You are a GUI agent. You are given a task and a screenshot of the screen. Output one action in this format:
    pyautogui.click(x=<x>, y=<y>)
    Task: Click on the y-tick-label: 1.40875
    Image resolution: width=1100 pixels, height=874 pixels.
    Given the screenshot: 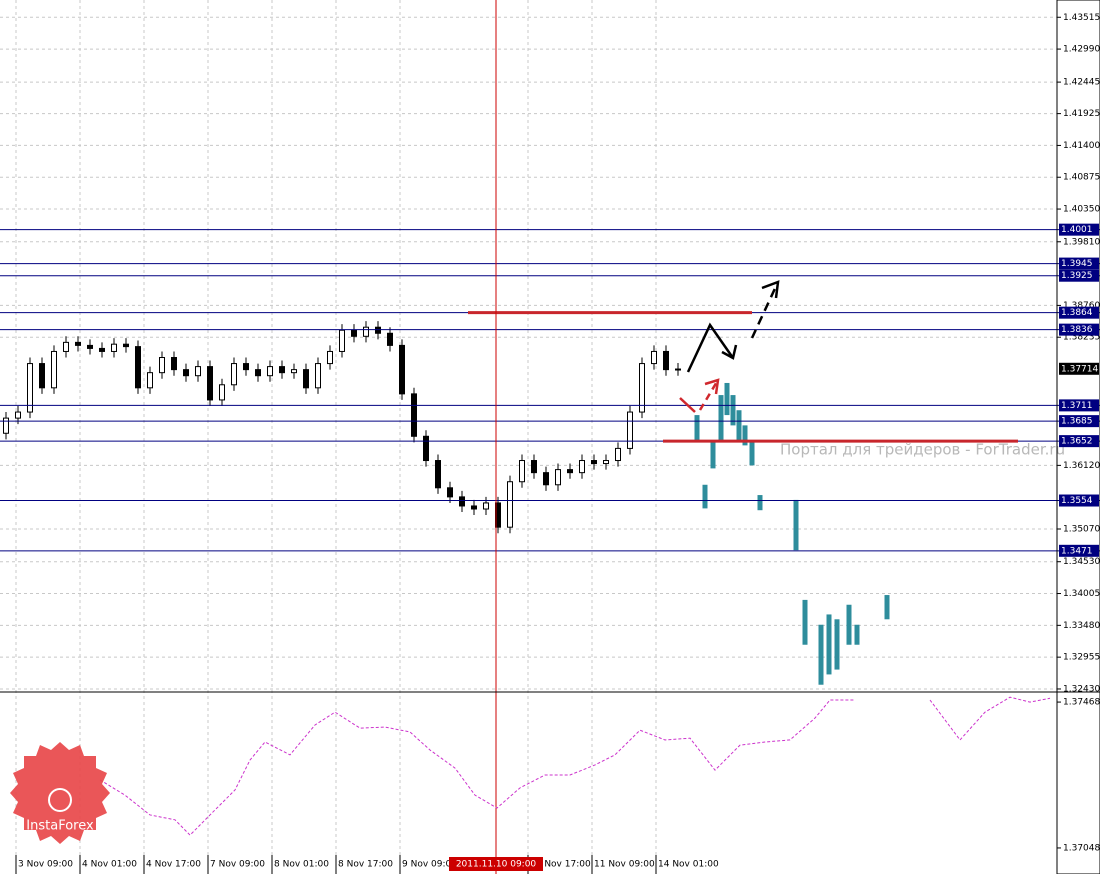 What is the action you would take?
    pyautogui.click(x=1081, y=178)
    